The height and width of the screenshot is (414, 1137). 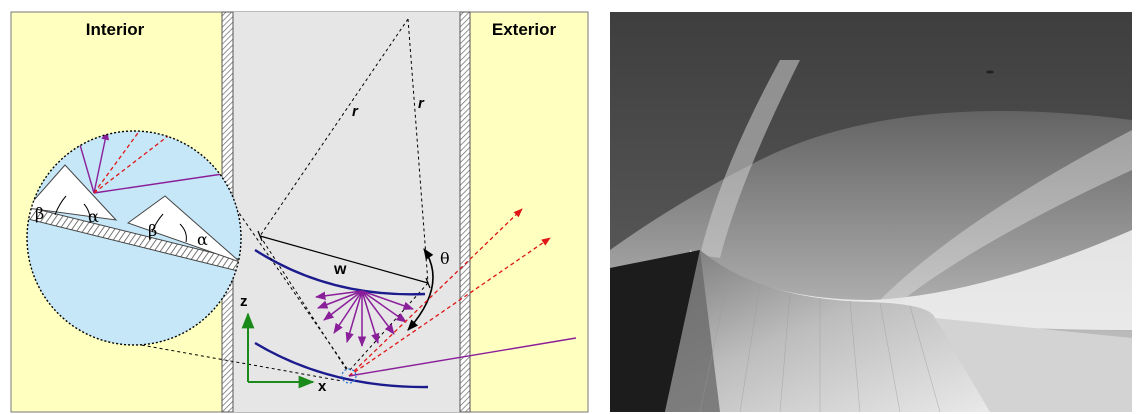 I want to click on lens-substrate, so click(x=134, y=239).